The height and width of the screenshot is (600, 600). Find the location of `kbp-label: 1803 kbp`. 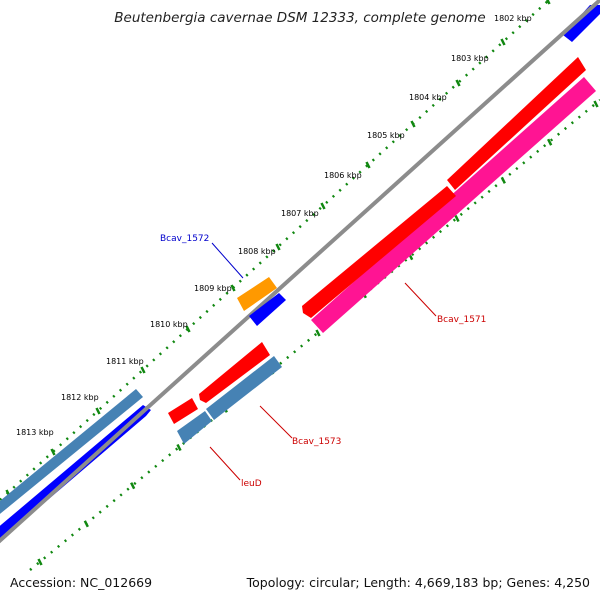

kbp-label: 1803 kbp is located at coordinates (470, 58).